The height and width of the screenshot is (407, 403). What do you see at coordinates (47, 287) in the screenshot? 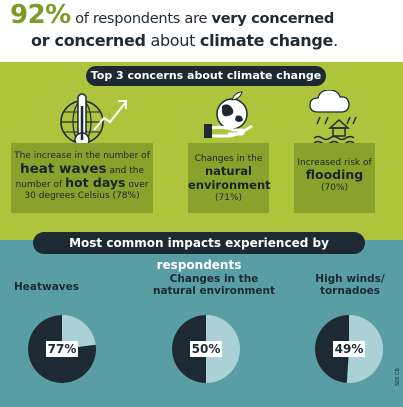
I see `impact-label-heatwaves: Heatwaves` at bounding box center [47, 287].